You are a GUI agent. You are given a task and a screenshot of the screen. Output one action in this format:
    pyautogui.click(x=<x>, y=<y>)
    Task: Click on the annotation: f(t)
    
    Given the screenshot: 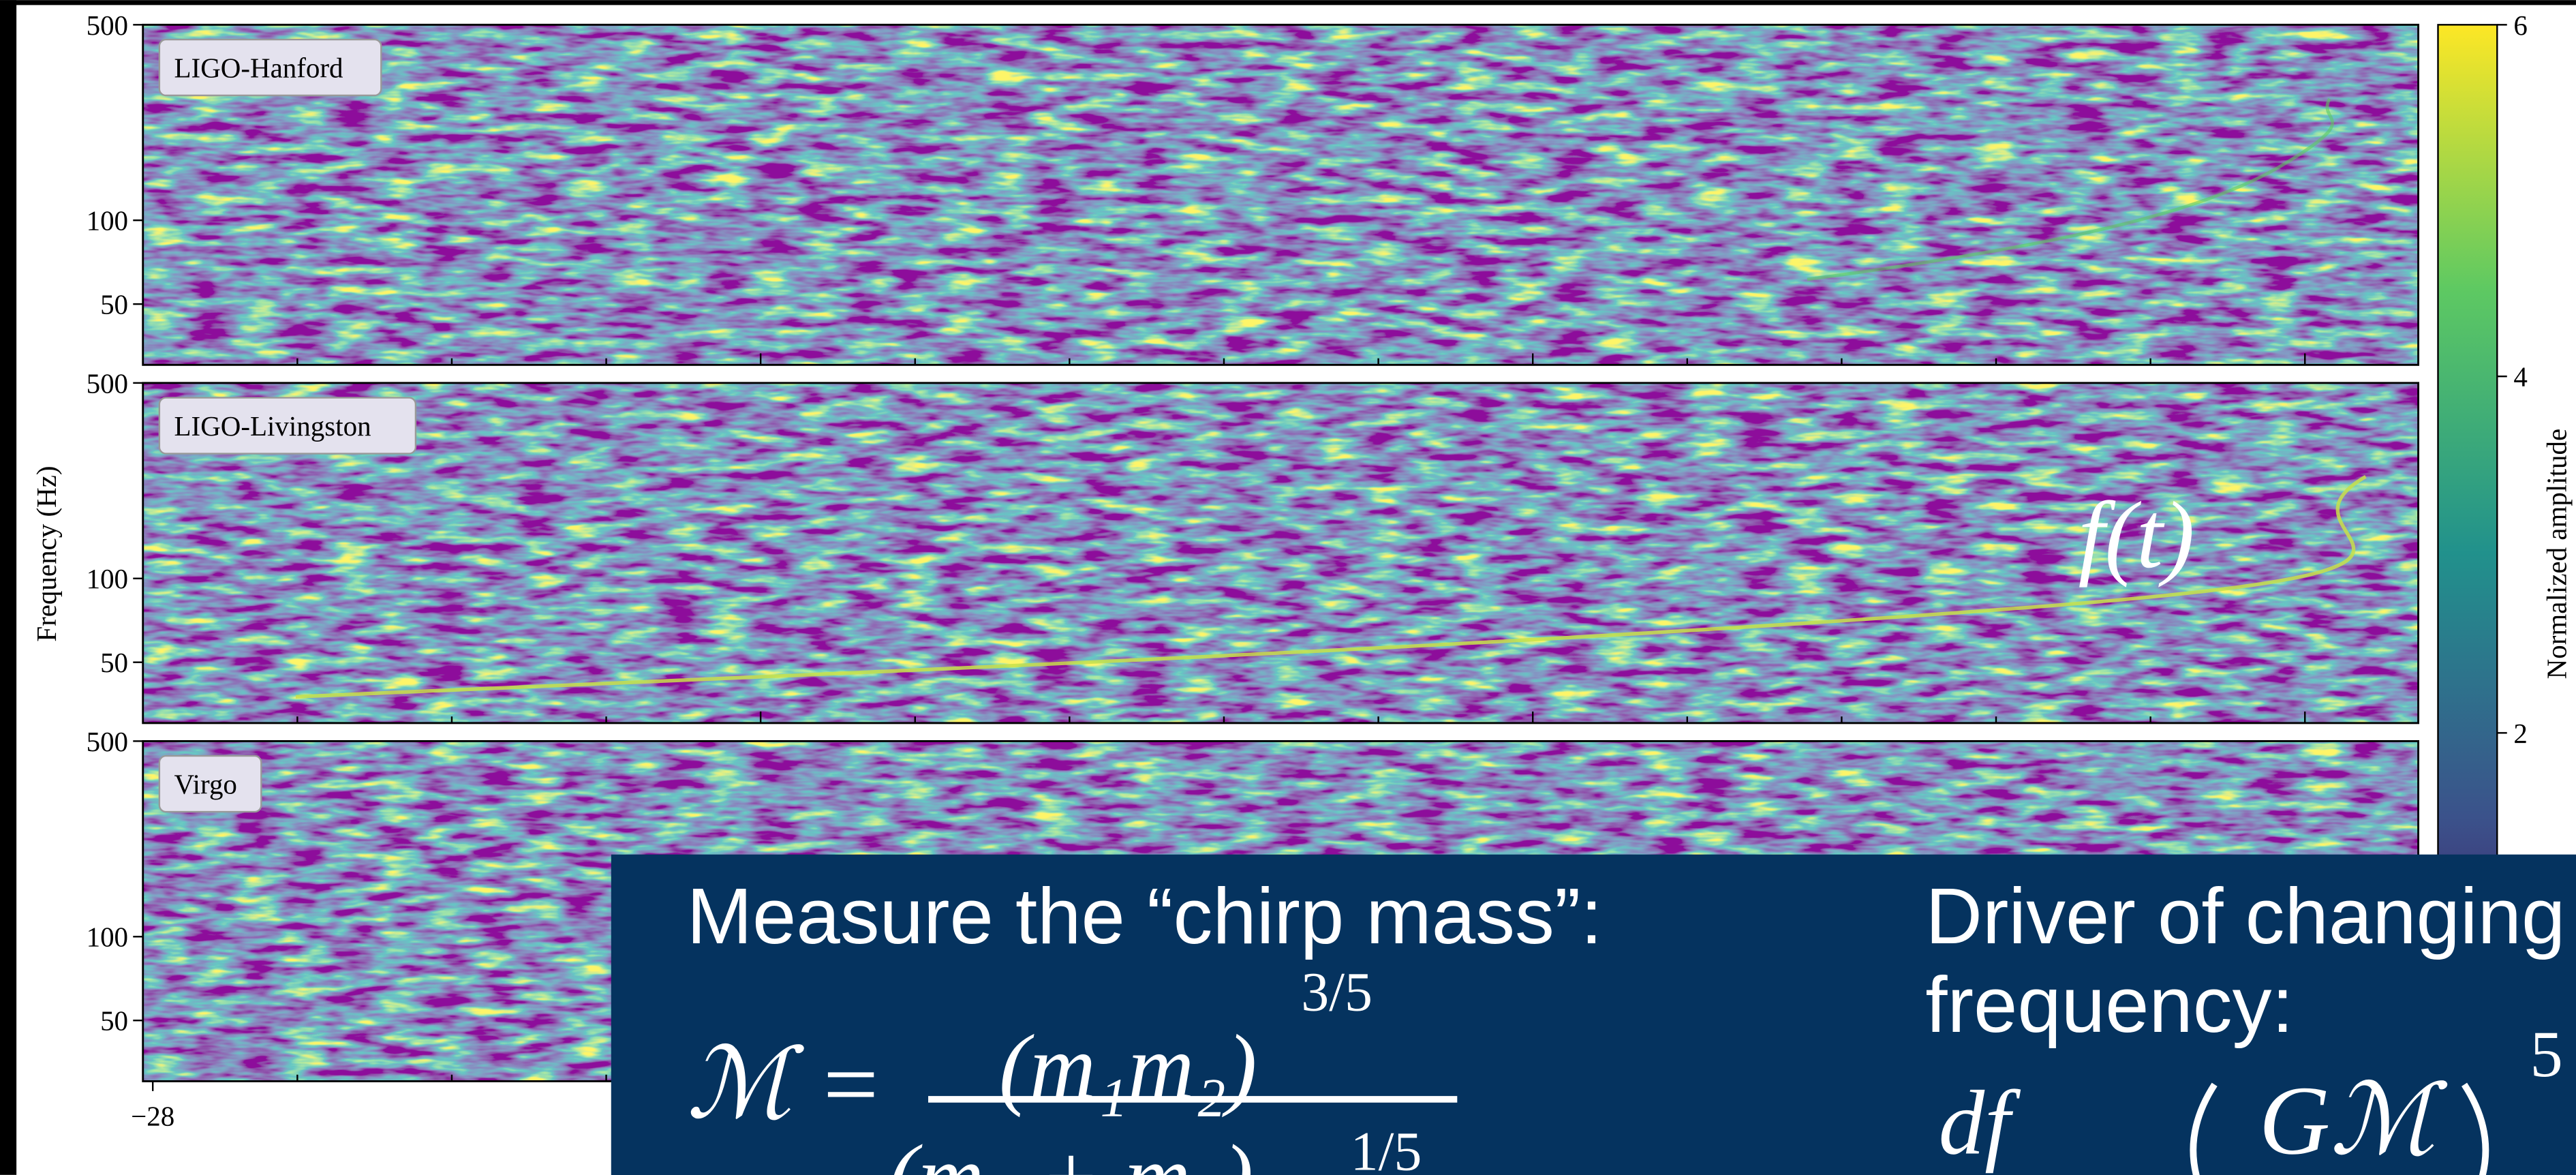 What is the action you would take?
    pyautogui.click(x=2137, y=535)
    